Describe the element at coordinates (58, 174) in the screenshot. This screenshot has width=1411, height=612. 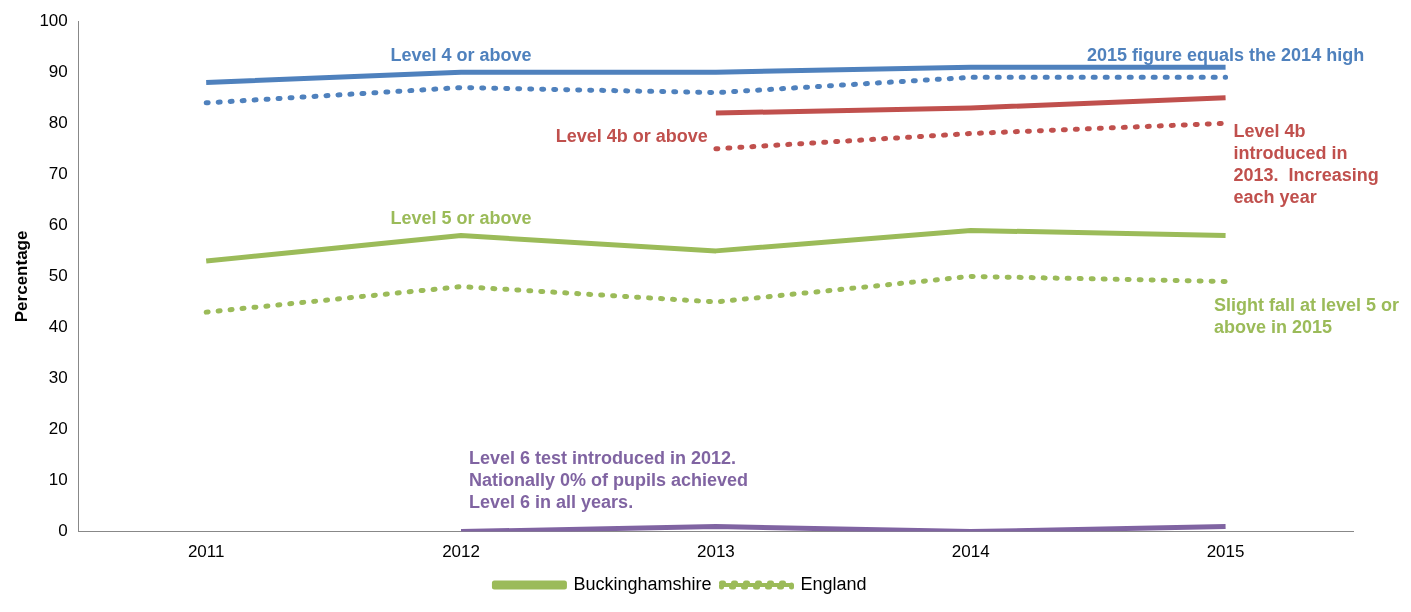
I see `y-tick-label: 70` at that location.